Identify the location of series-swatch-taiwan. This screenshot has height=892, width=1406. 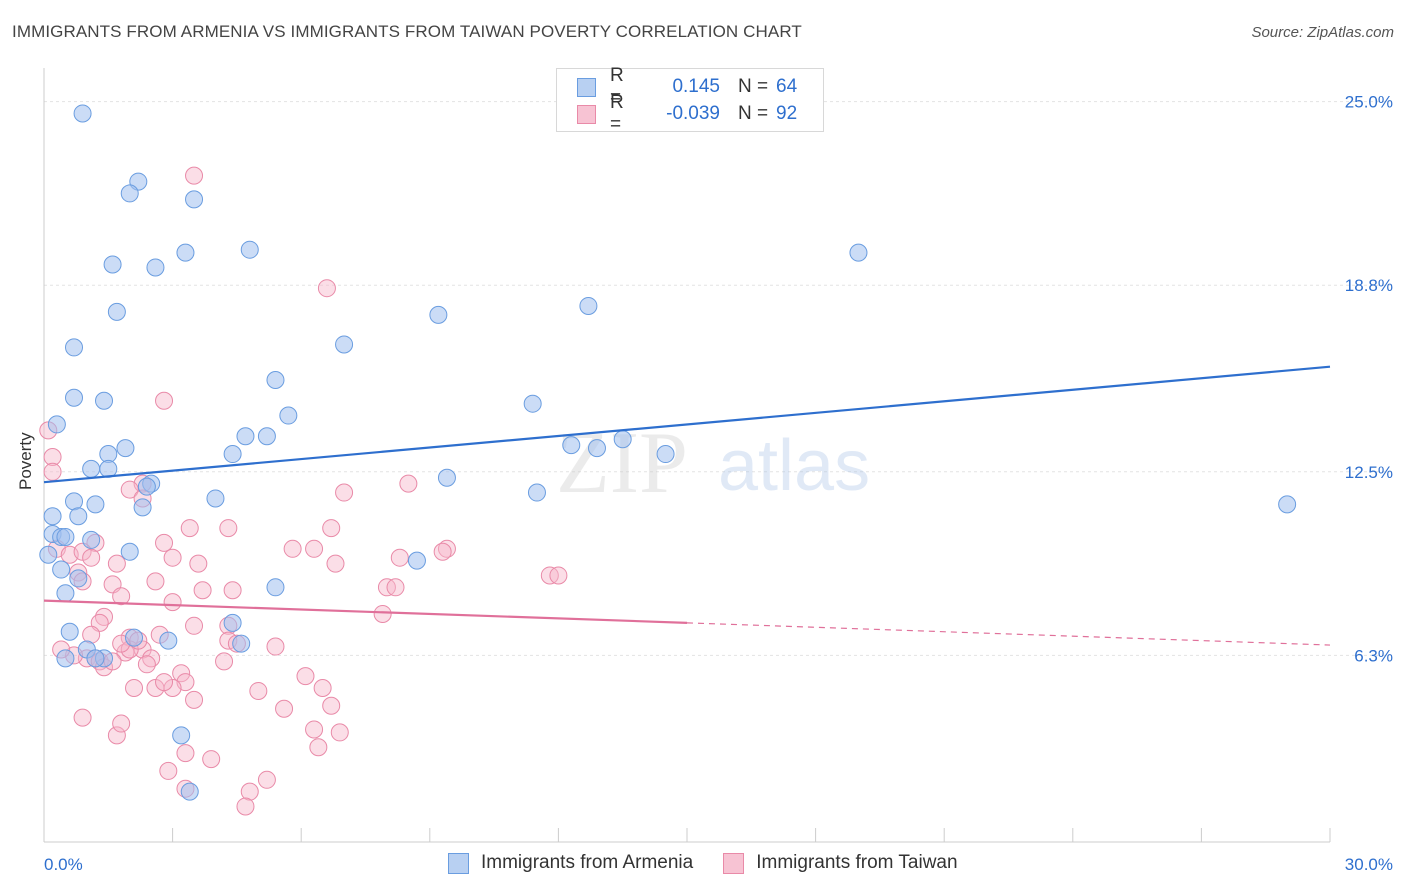
(734, 863).